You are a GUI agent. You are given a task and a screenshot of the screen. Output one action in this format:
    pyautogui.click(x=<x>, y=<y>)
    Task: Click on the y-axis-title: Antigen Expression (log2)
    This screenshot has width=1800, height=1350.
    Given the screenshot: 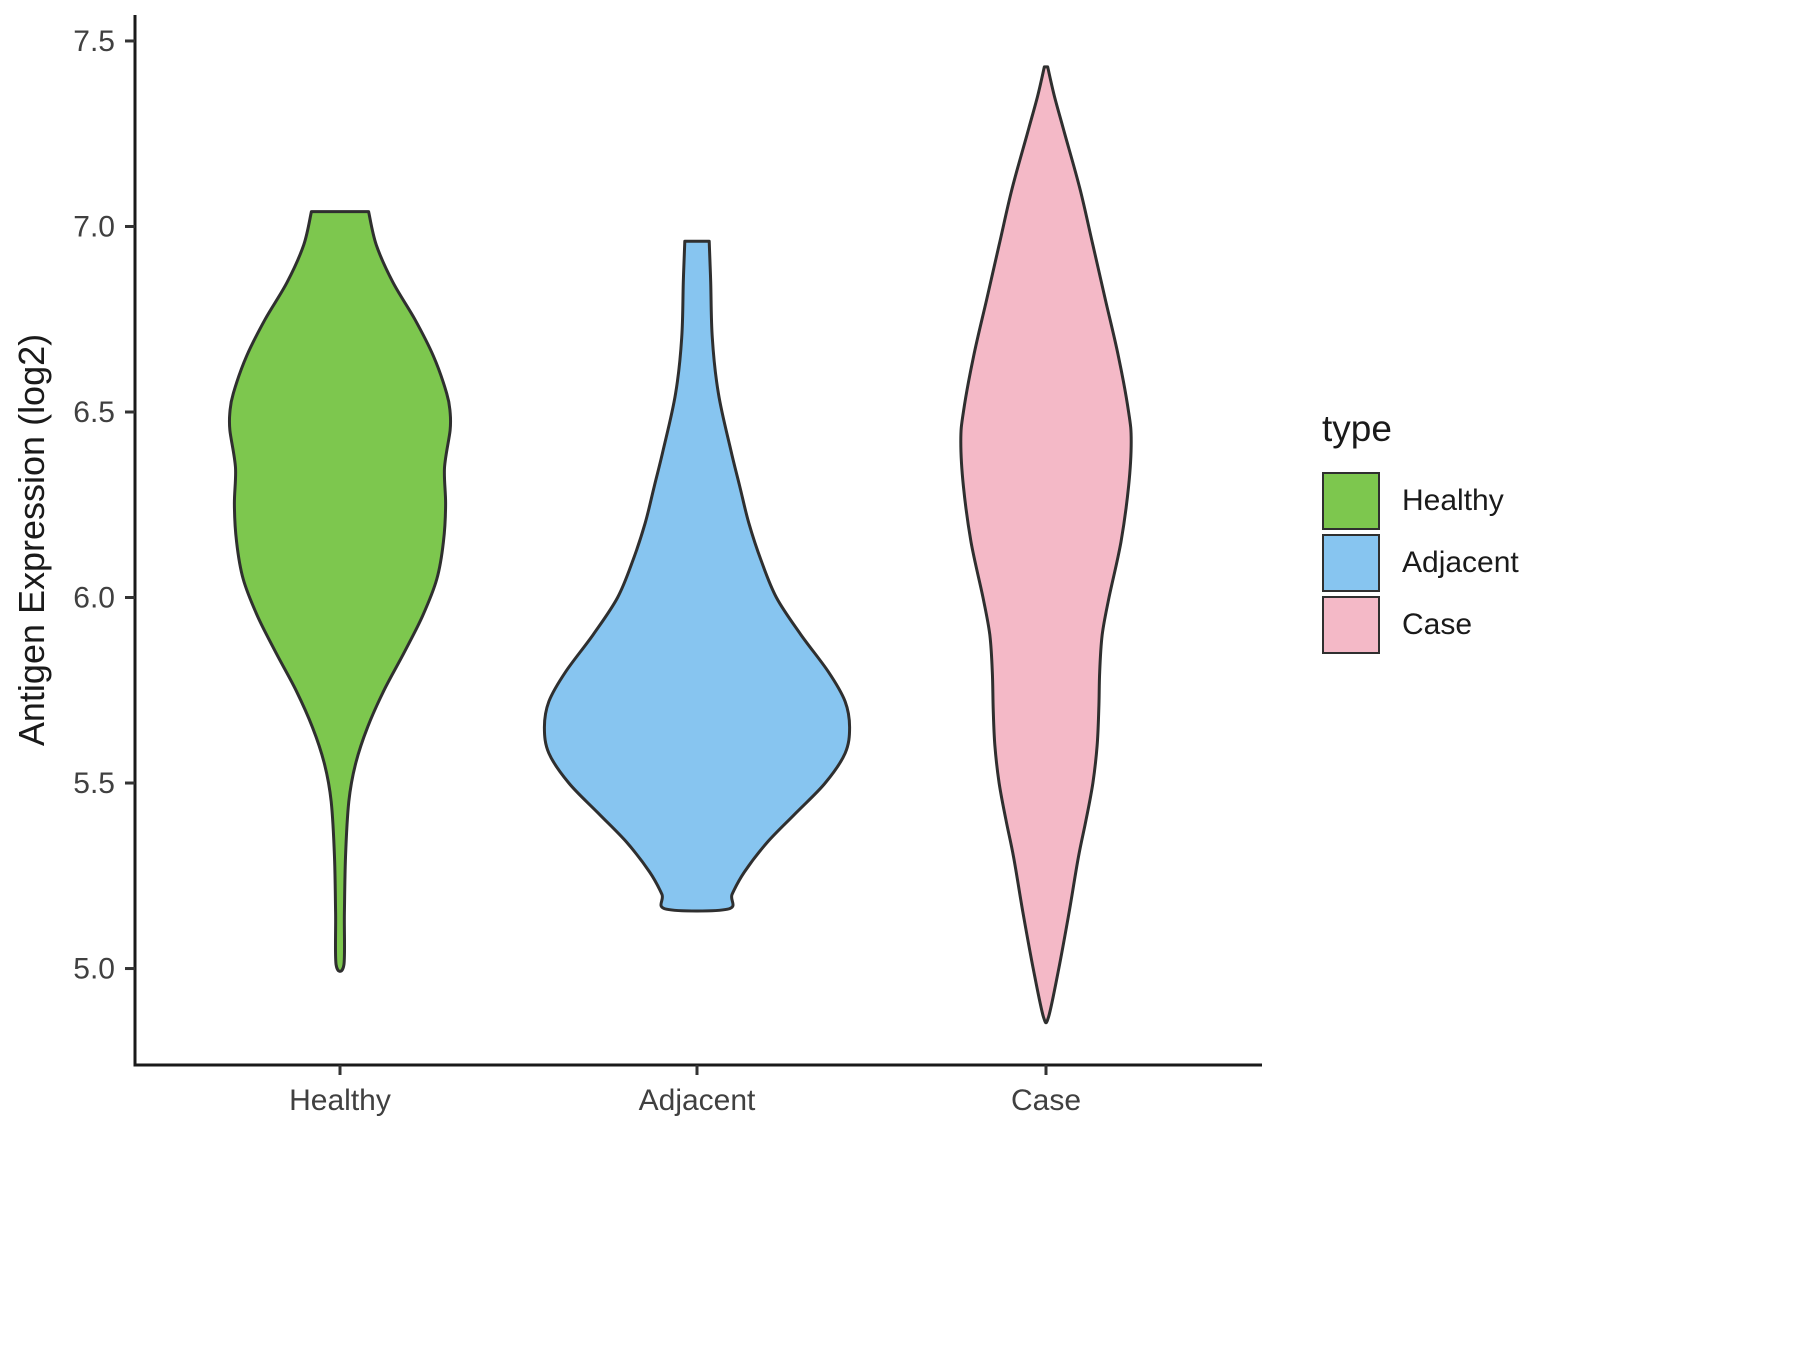 What is the action you would take?
    pyautogui.click(x=31, y=540)
    